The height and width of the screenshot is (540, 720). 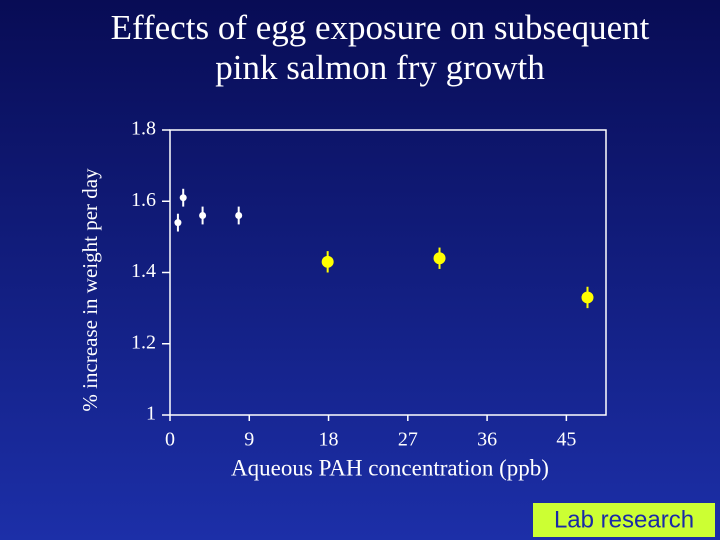 I want to click on y-axis-label: % increase in weight per day, so click(x=90, y=290).